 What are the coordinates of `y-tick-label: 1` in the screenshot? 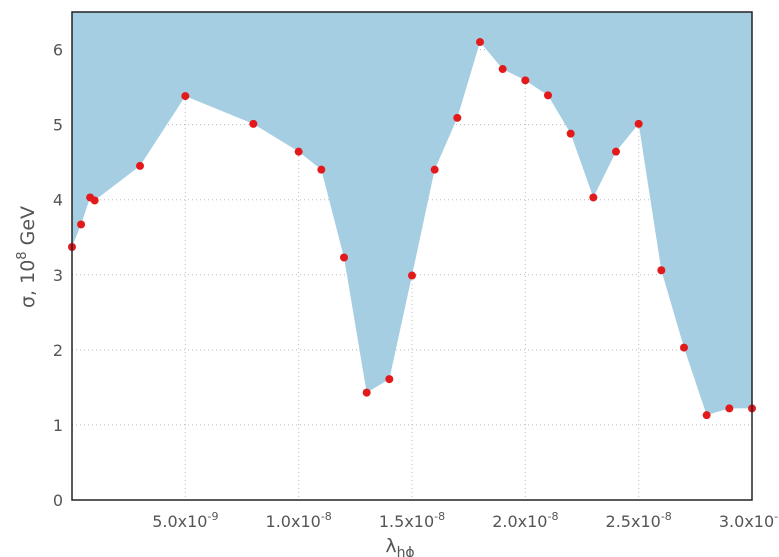 It's located at (58, 425).